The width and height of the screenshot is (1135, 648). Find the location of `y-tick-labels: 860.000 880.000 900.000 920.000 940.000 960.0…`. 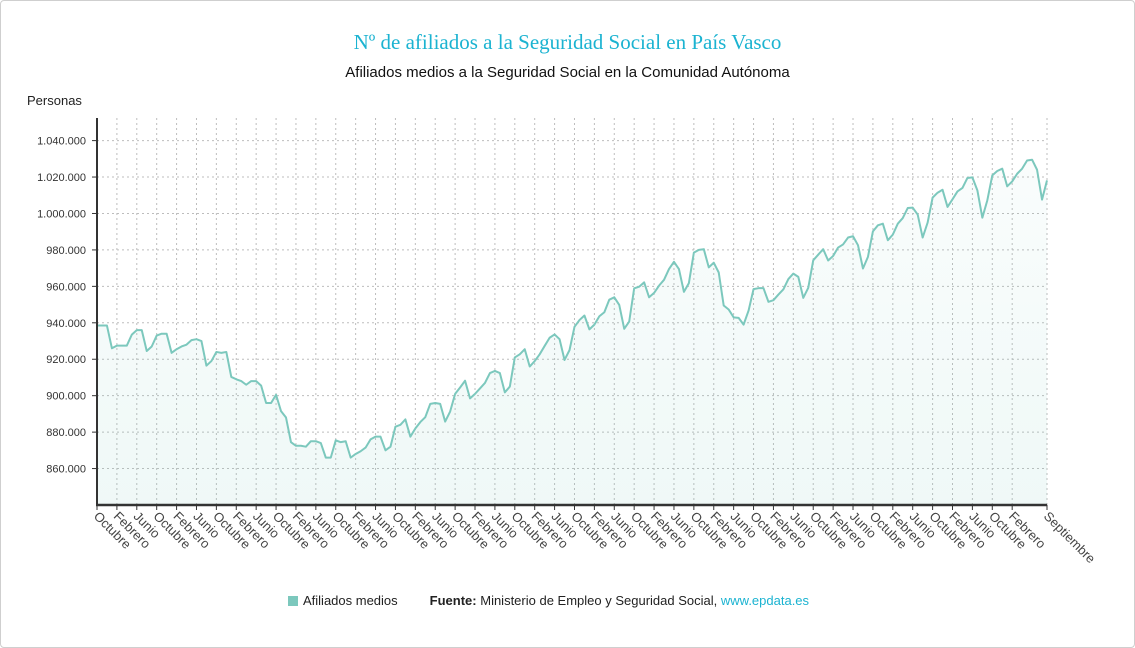

y-tick-labels: 860.000 880.000 900.000 920.000 940.000 960.0… is located at coordinates (61, 306).